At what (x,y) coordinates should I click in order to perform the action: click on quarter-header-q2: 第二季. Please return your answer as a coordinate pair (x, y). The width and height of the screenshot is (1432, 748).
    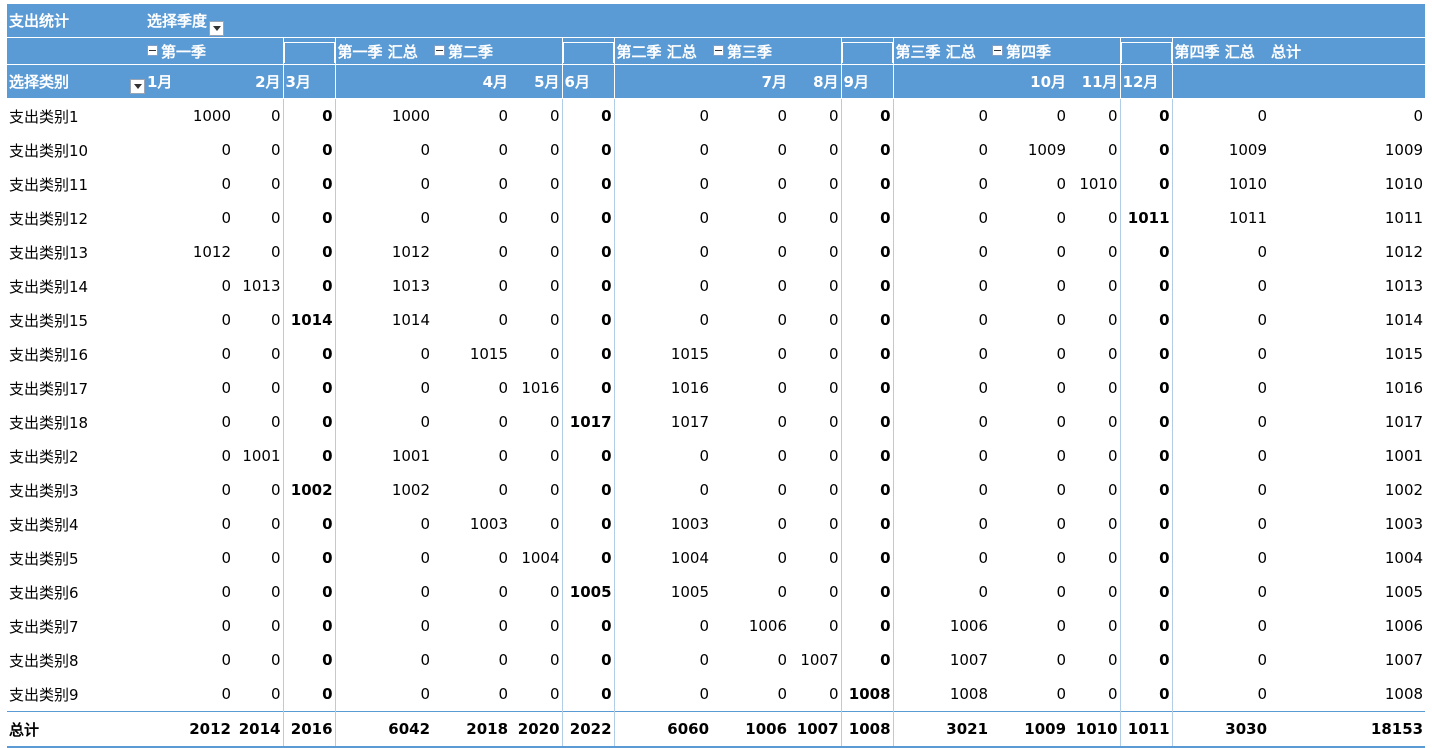
    Looking at the image, I should click on (497, 51).